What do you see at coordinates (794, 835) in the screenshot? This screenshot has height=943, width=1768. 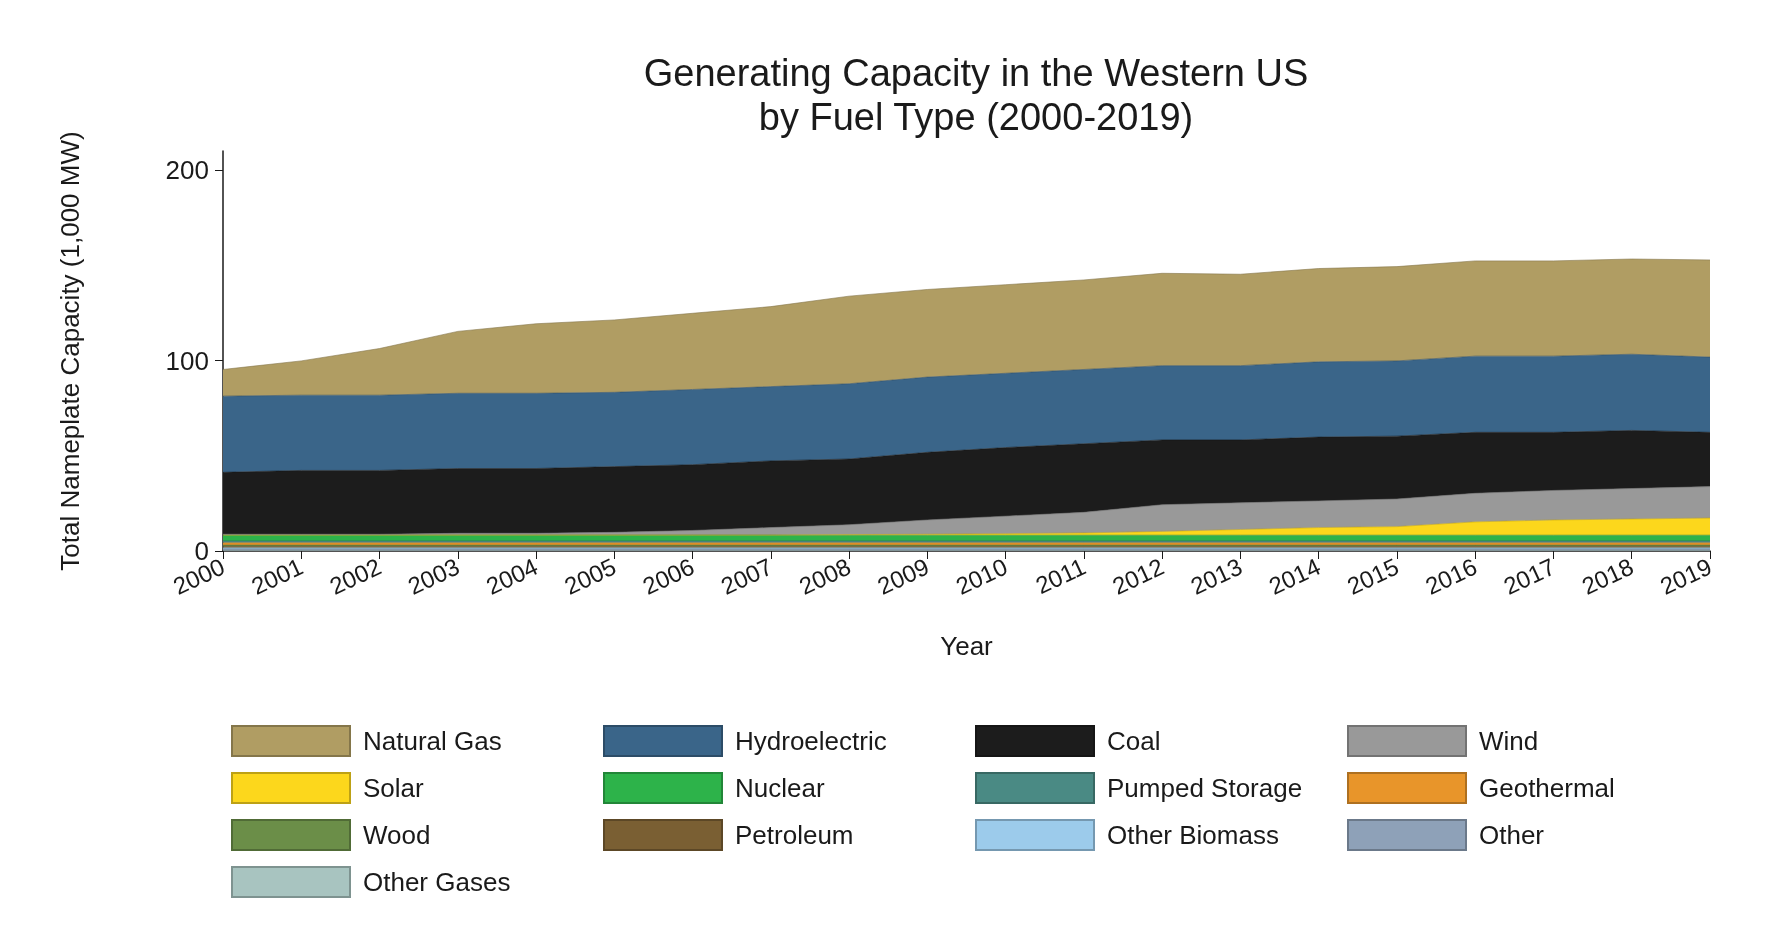 I see `legend-label: Petroleum` at bounding box center [794, 835].